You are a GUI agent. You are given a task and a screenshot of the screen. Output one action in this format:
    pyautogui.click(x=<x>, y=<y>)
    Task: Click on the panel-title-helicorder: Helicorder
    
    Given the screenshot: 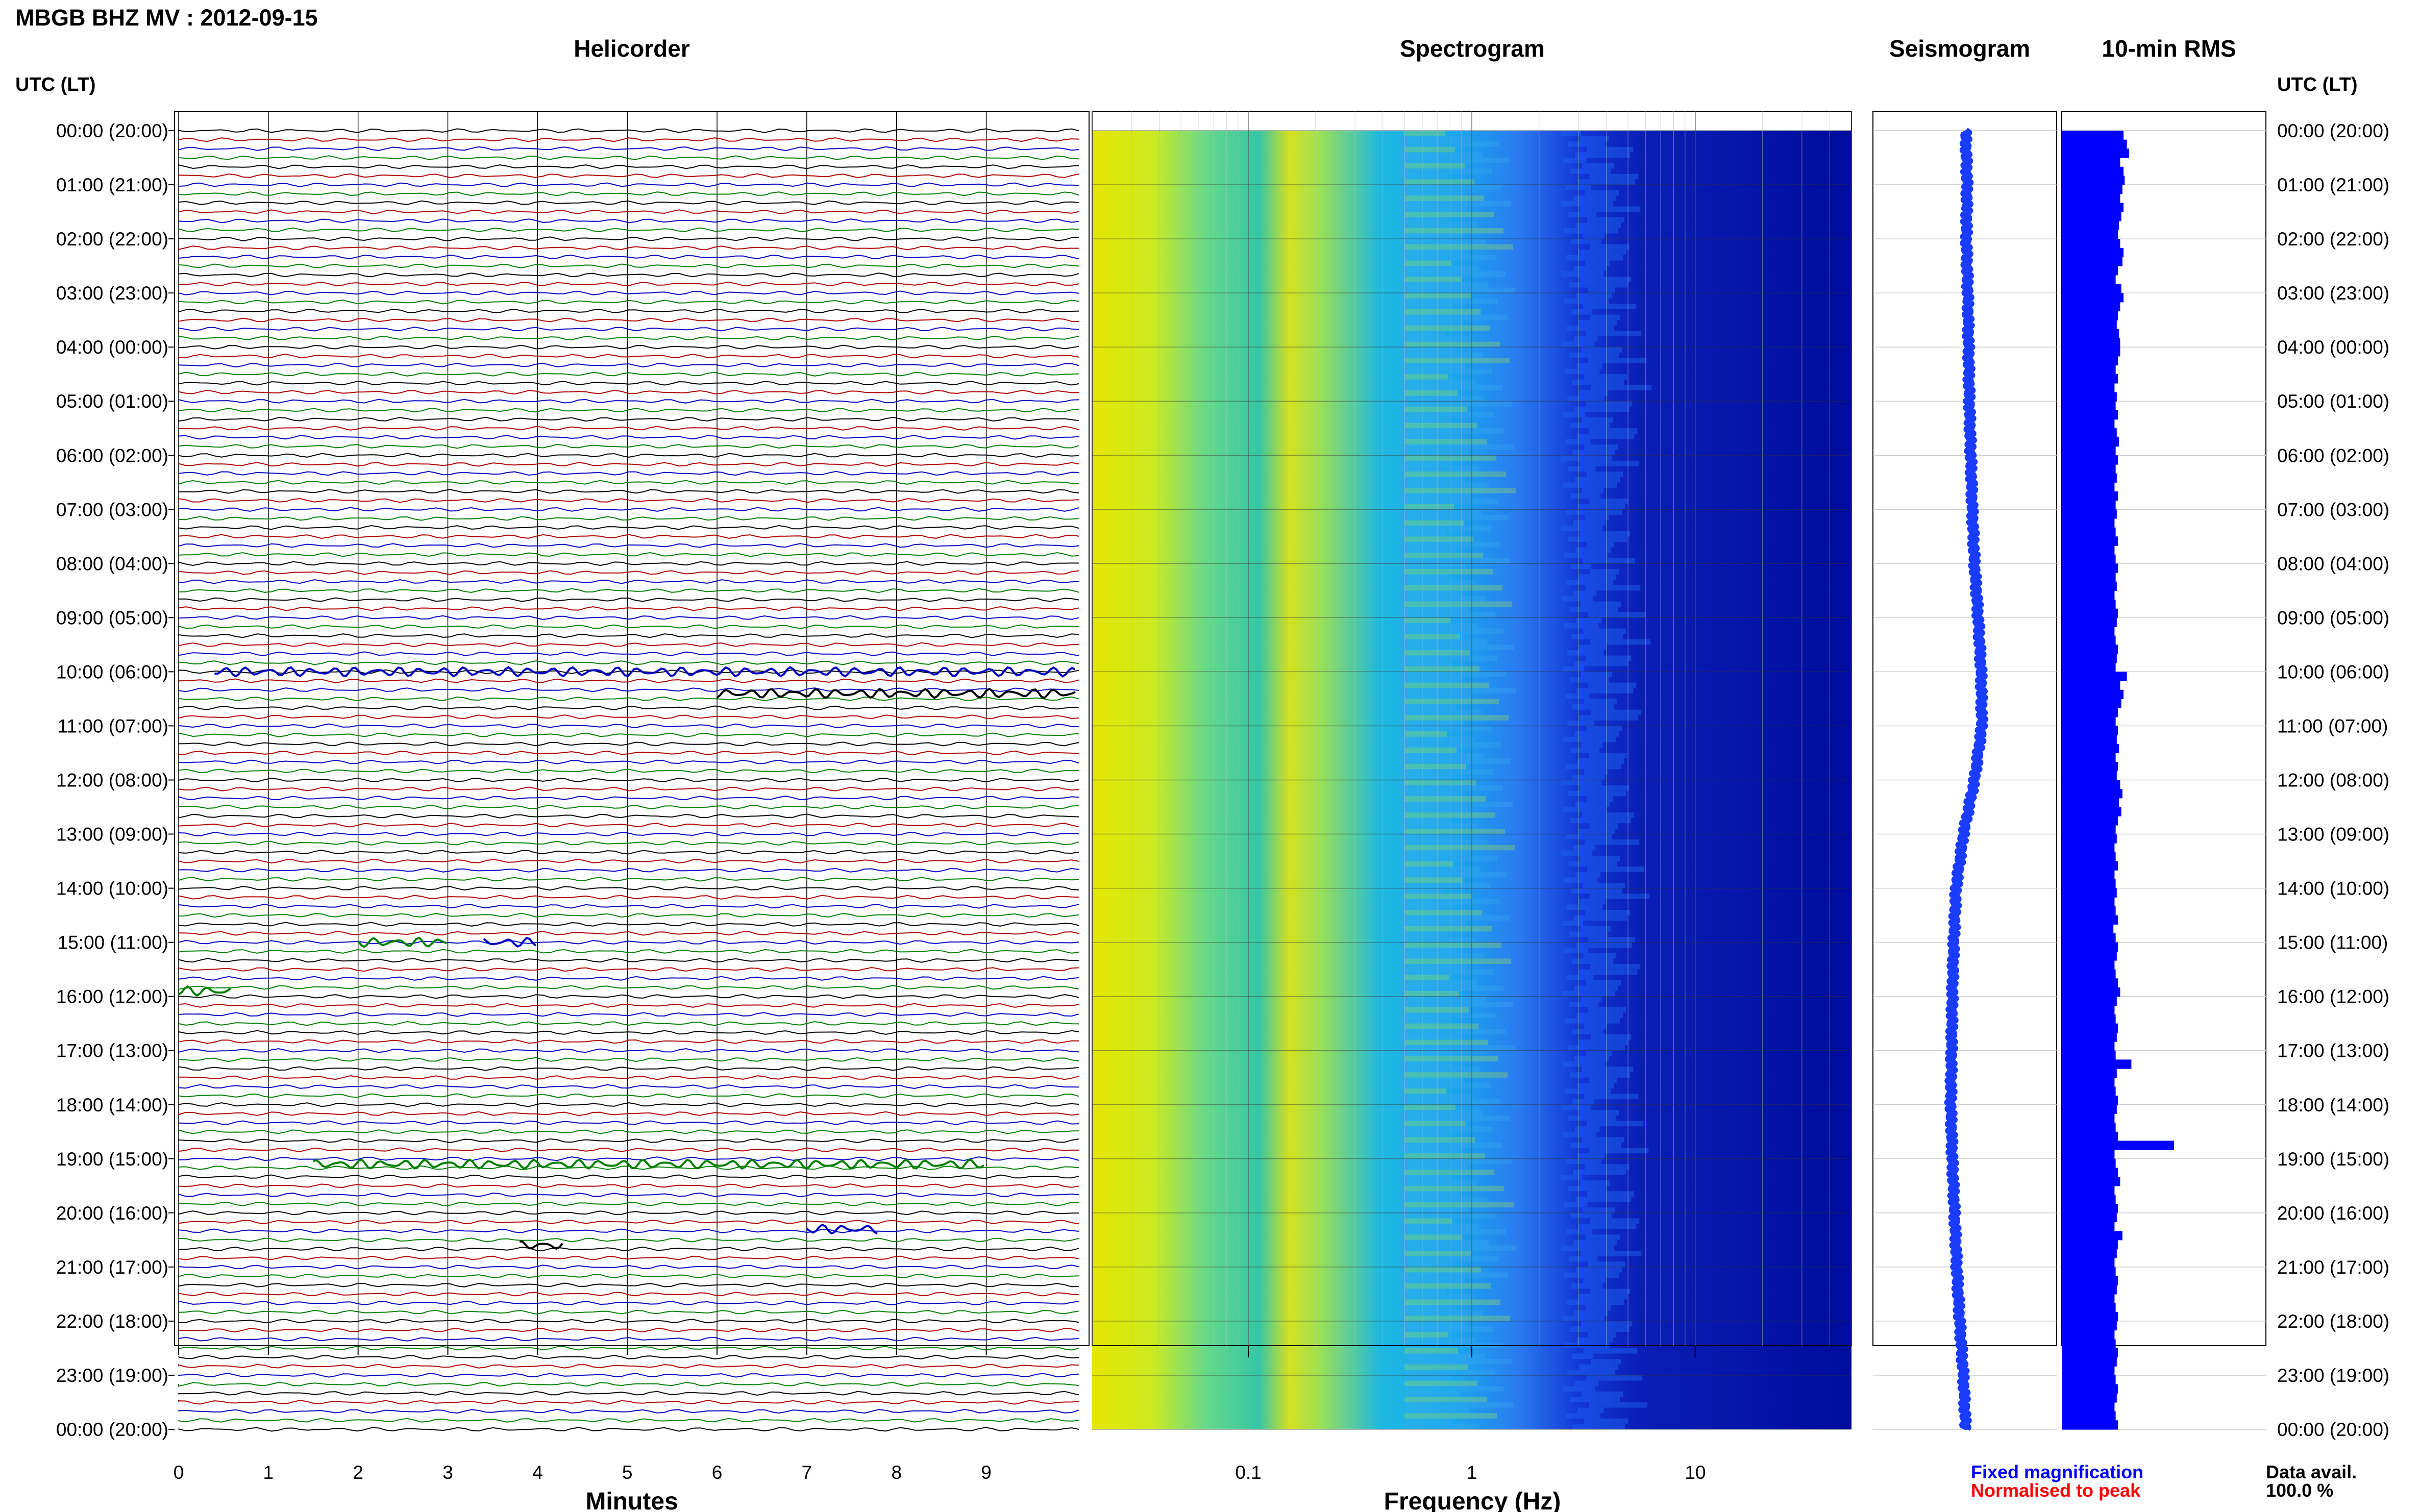 What is the action you would take?
    pyautogui.click(x=632, y=48)
    